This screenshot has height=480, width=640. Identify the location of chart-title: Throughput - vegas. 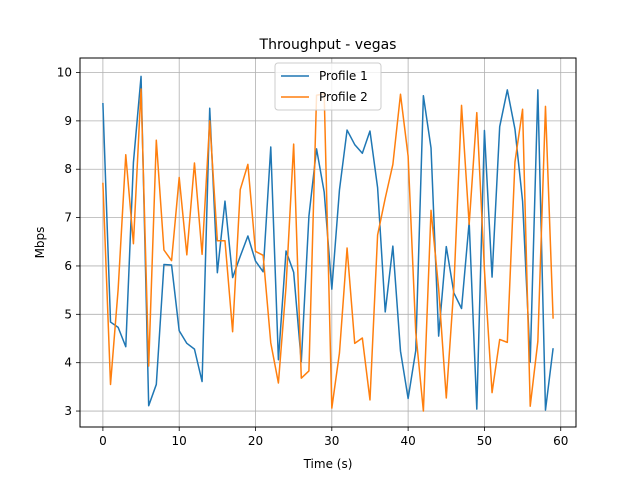
(328, 45).